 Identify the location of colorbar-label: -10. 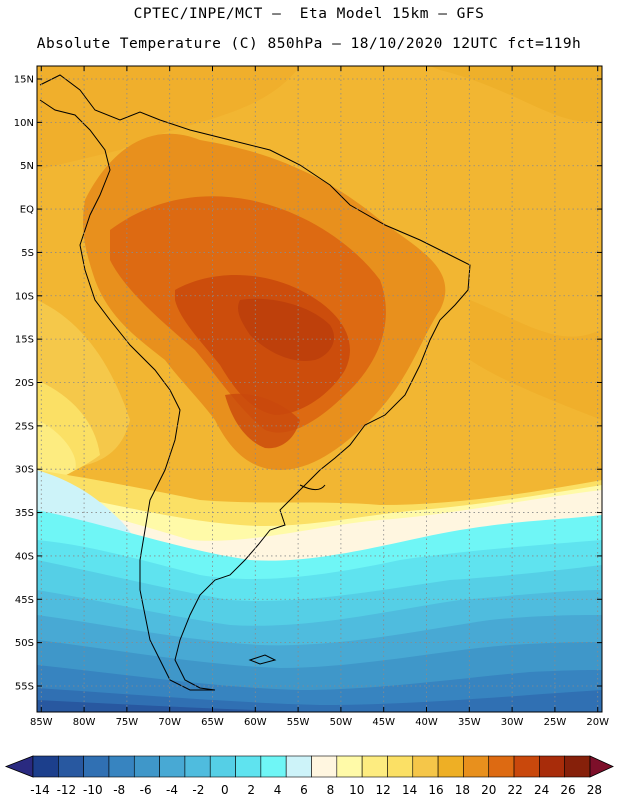
(93, 790).